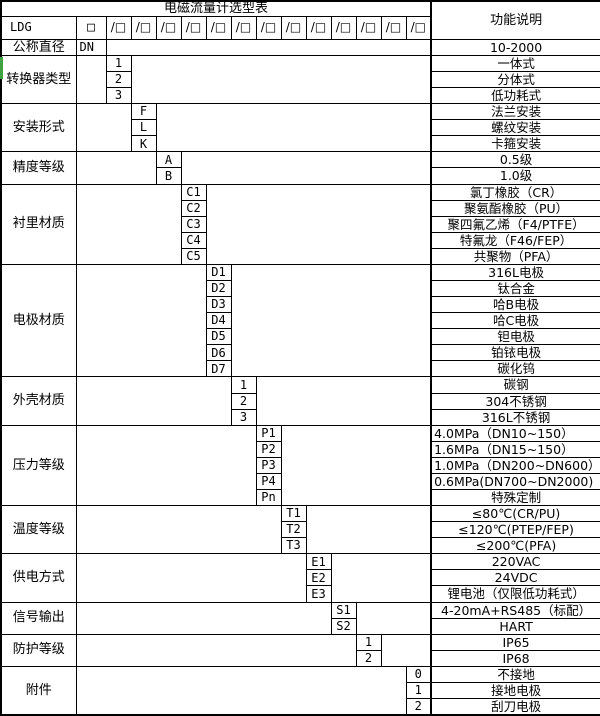 This screenshot has height=716, width=600. What do you see at coordinates (38, 79) in the screenshot?
I see `category-label: 转换器类型` at bounding box center [38, 79].